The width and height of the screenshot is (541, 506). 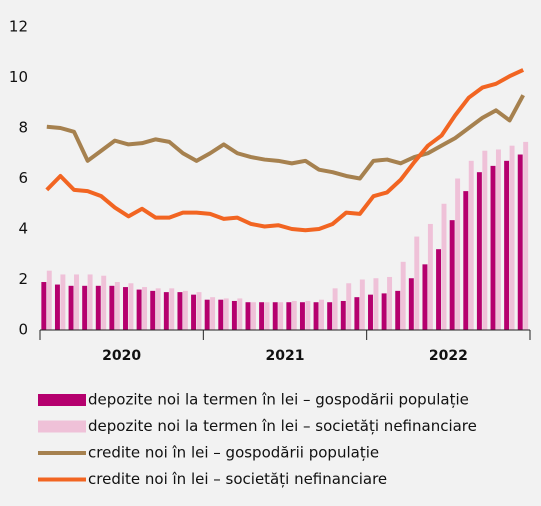 What do you see at coordinates (18, 77) in the screenshot?
I see `y-tick-label: 10` at bounding box center [18, 77].